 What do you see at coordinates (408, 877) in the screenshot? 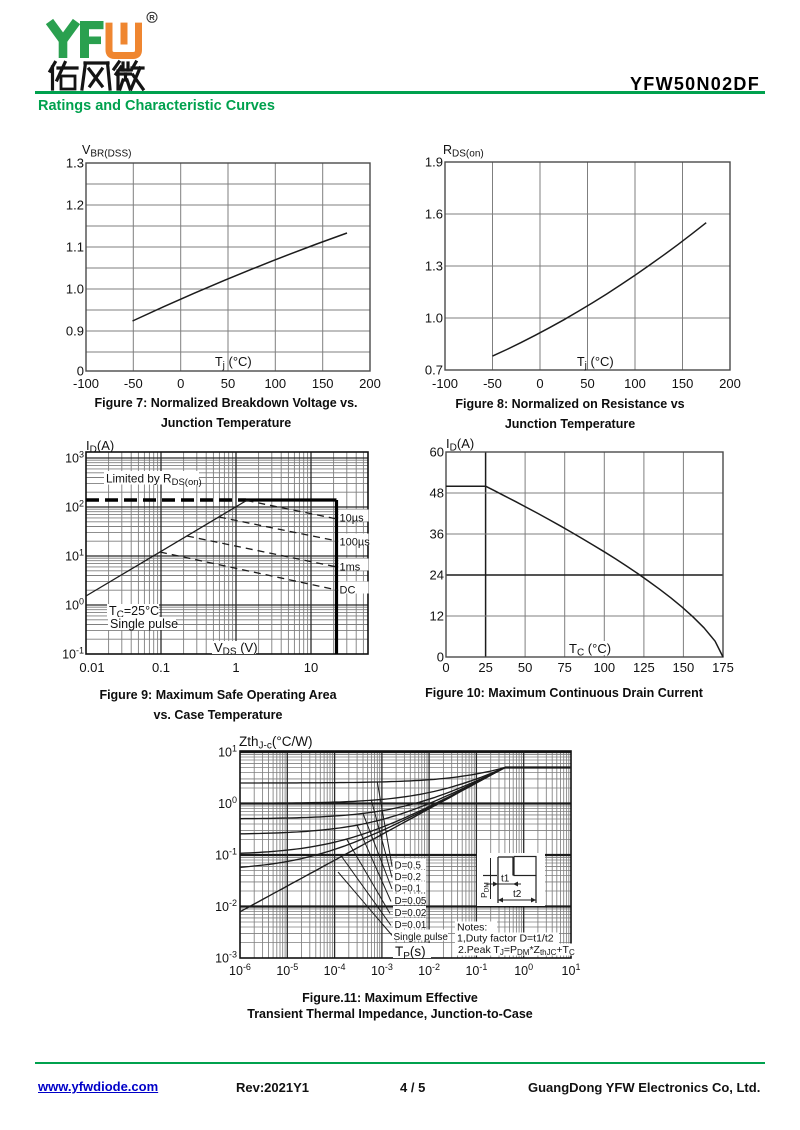
I see `svg-text: D=0.2` at bounding box center [408, 877].